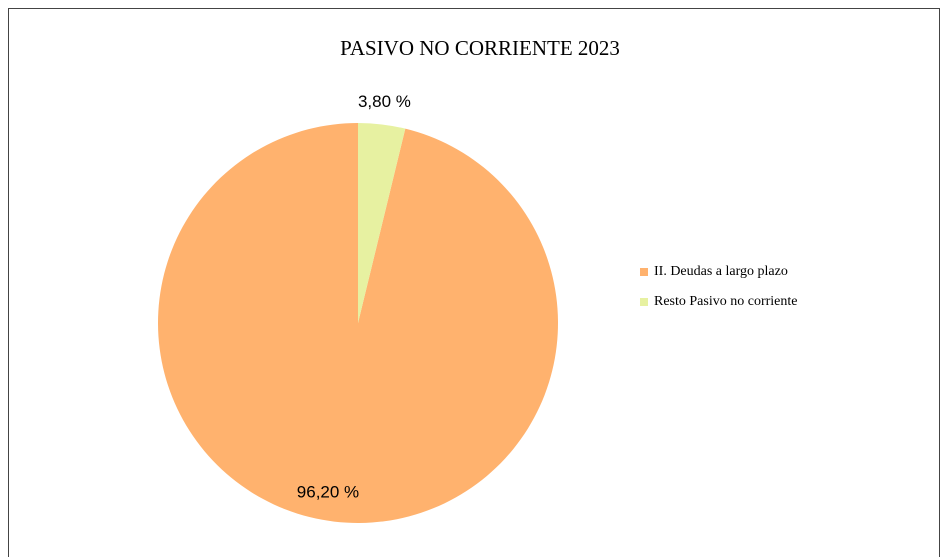  Describe the element at coordinates (384, 101) in the screenshot. I see `data-label: 3,80 %` at that location.